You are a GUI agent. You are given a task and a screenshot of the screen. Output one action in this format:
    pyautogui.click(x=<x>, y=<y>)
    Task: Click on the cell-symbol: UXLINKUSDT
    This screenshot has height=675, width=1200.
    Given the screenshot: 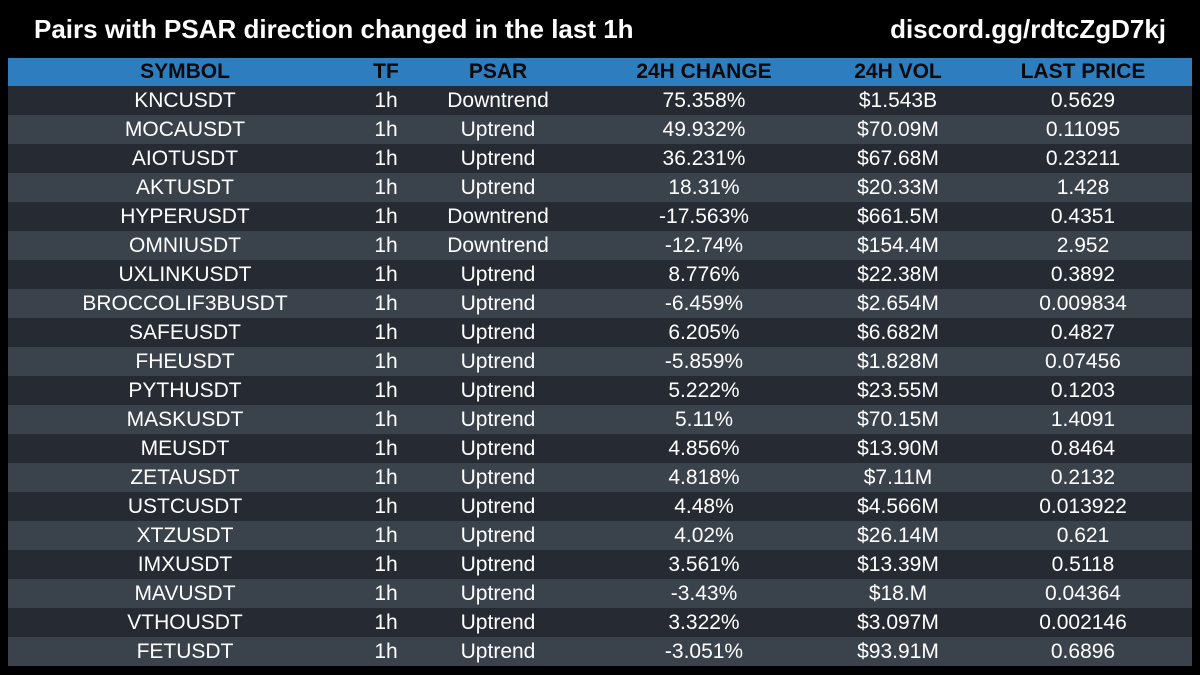 What is the action you would take?
    pyautogui.click(x=185, y=274)
    